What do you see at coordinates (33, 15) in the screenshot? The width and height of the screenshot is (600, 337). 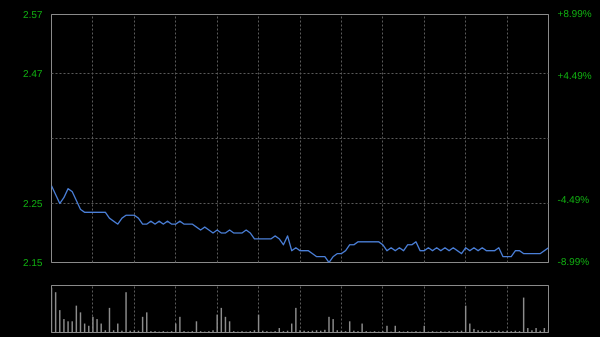 I see `y-tick-label: 2.57` at bounding box center [33, 15].